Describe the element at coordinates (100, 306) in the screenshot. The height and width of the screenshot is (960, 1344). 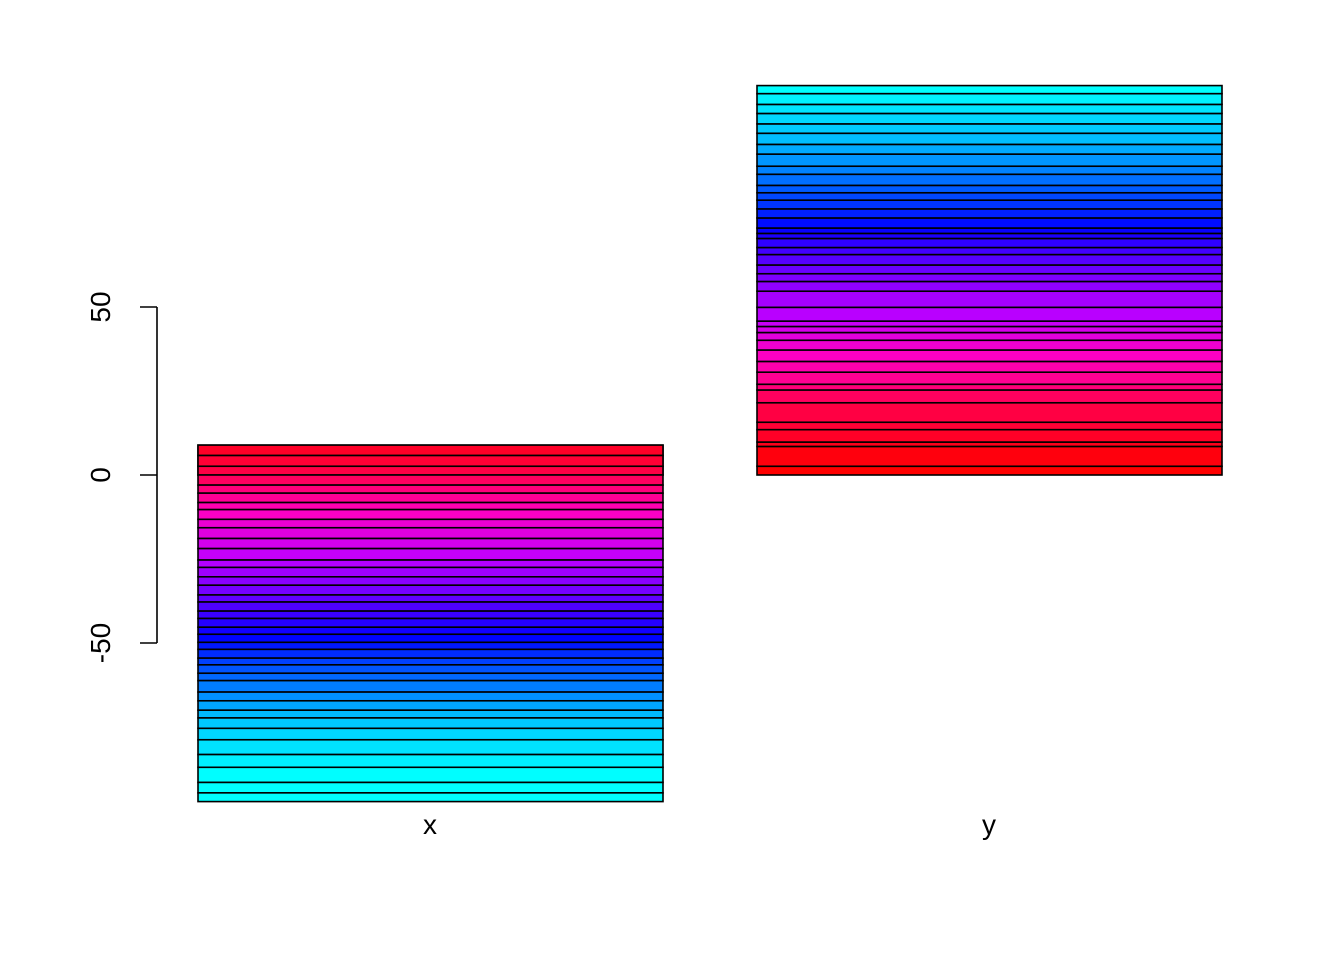
I see `y-tick-label-2: 50` at that location.